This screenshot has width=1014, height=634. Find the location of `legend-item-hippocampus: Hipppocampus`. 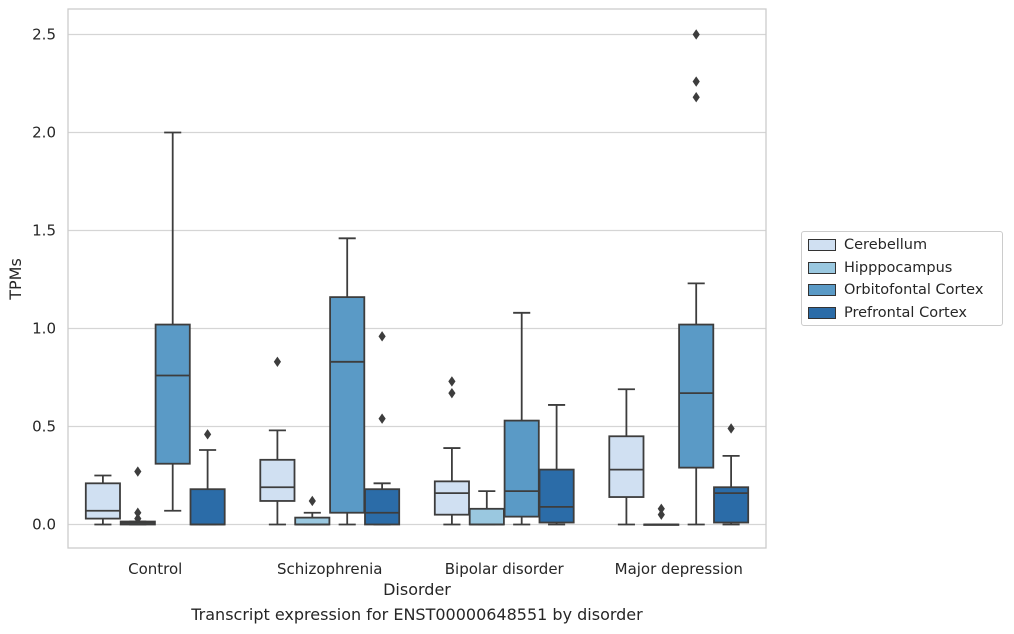

legend-item-hippocampus: Hipppocampus is located at coordinates (880, 268).